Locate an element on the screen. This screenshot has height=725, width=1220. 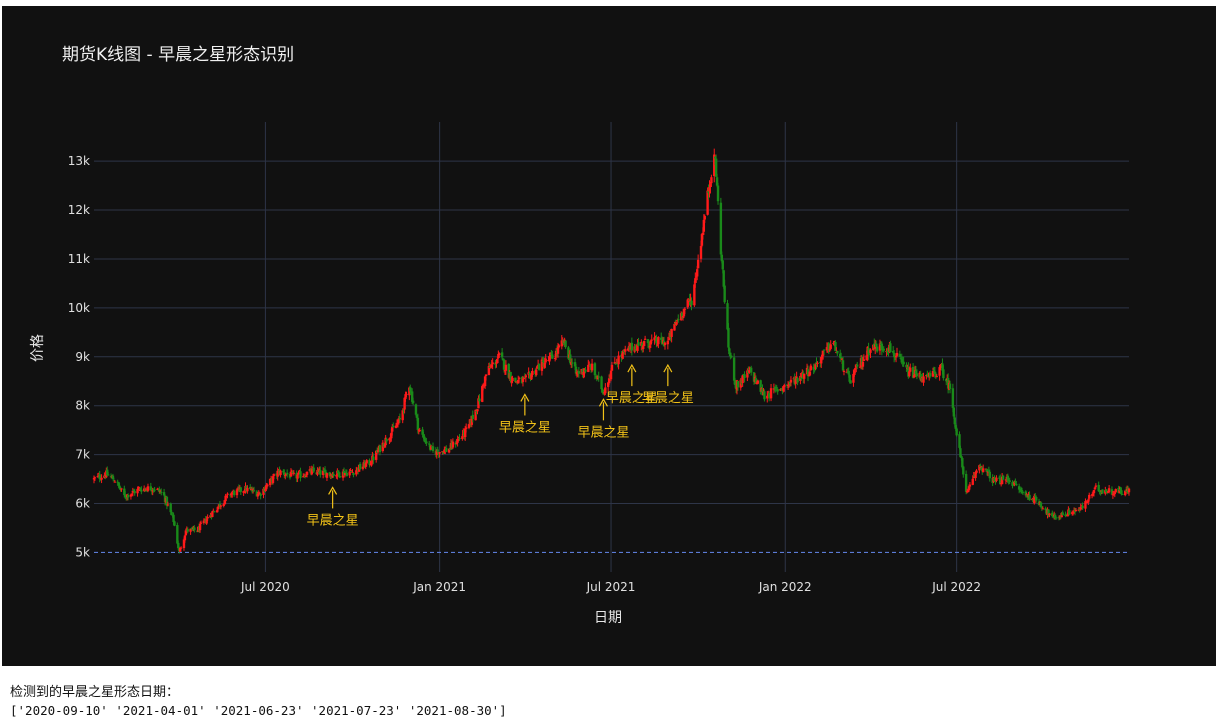
annotation-label: 早晨之星 is located at coordinates (632, 398).